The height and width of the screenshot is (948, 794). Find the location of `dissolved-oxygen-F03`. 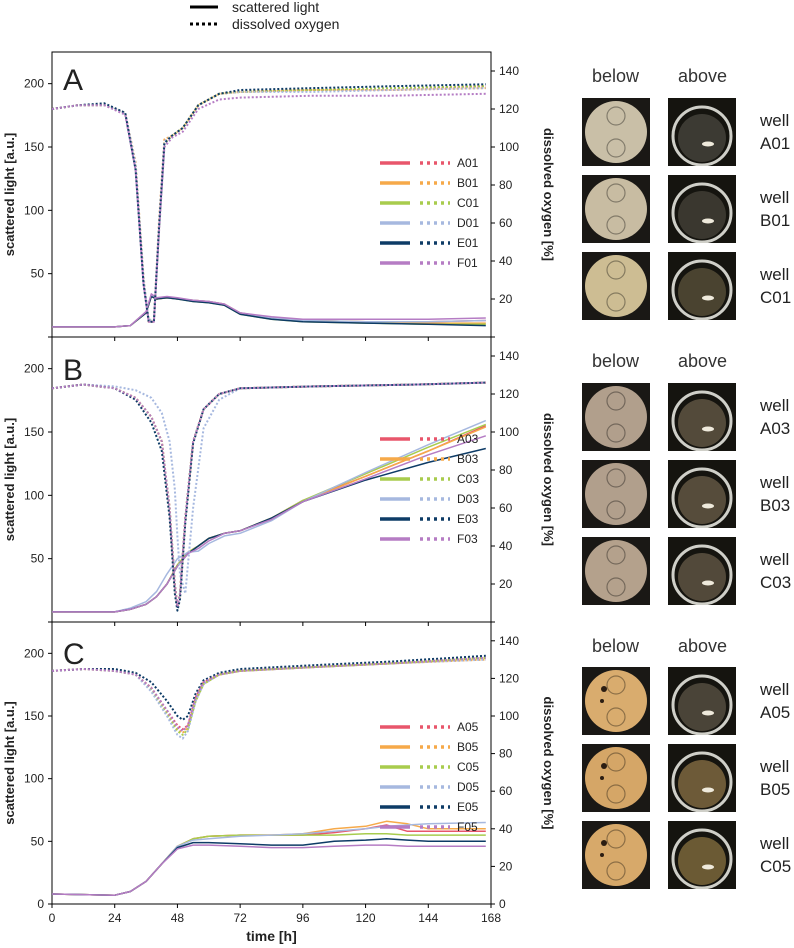

dissolved-oxygen-F03 is located at coordinates (269, 494).